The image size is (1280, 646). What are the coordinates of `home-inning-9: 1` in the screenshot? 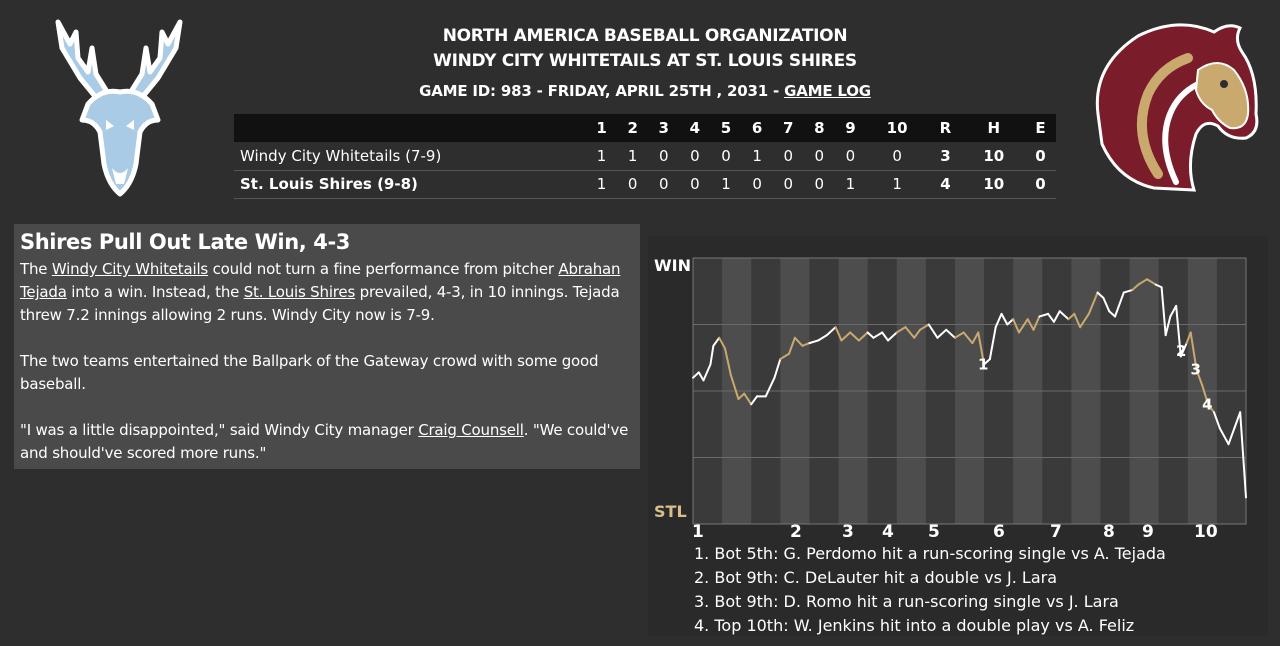 It's located at (850, 184).